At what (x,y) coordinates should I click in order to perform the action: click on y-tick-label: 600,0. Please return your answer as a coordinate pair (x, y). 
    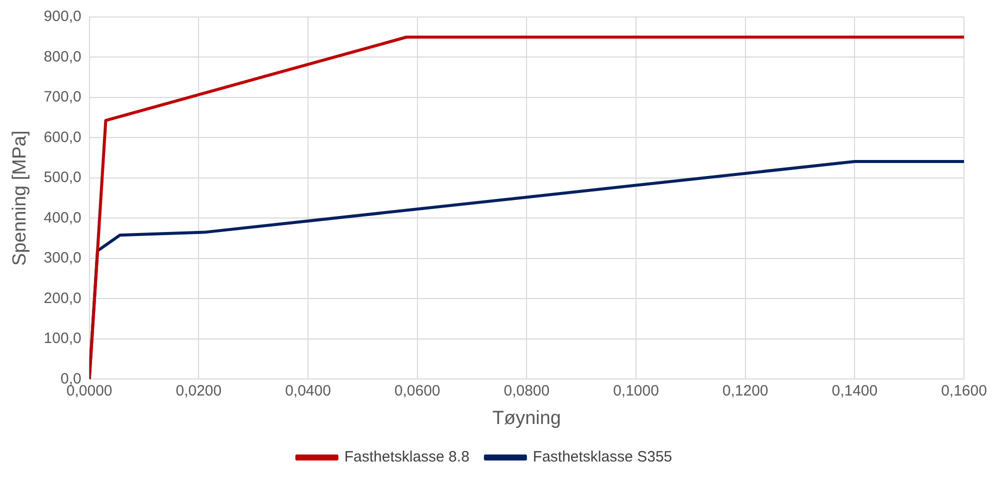
    Looking at the image, I should click on (63, 137).